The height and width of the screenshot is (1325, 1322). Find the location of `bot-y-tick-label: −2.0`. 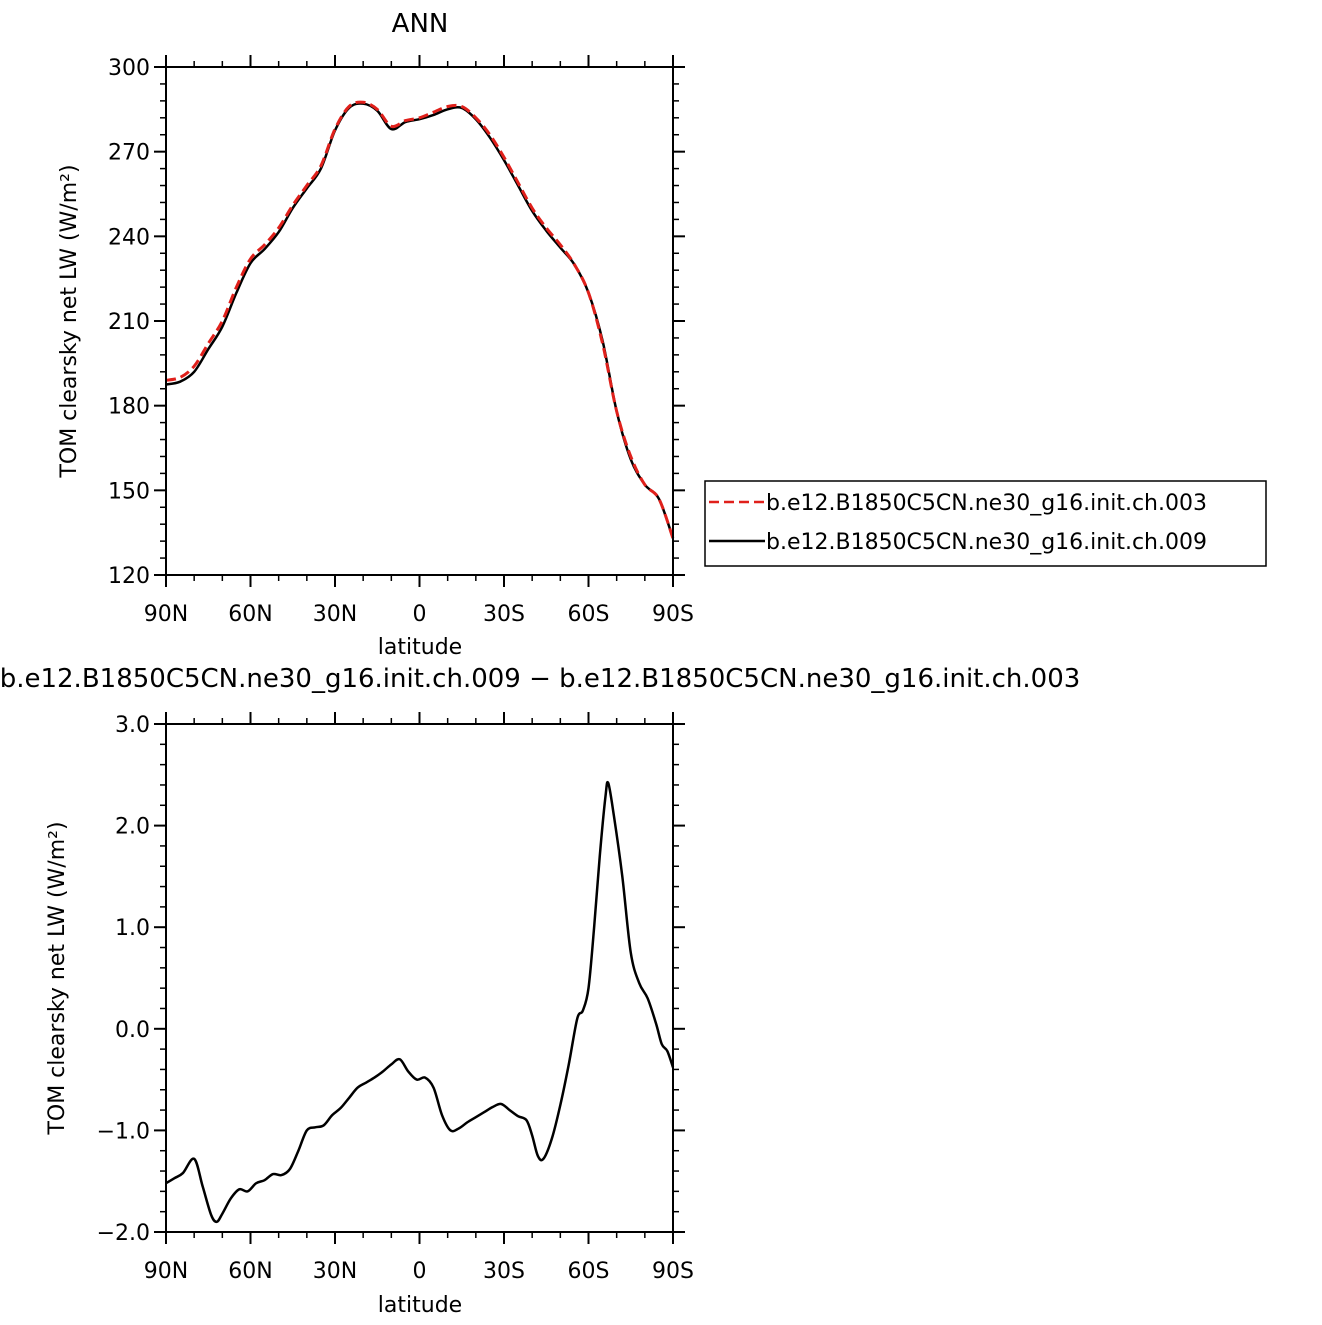

bot-y-tick-label: −2.0 is located at coordinates (123, 1233).